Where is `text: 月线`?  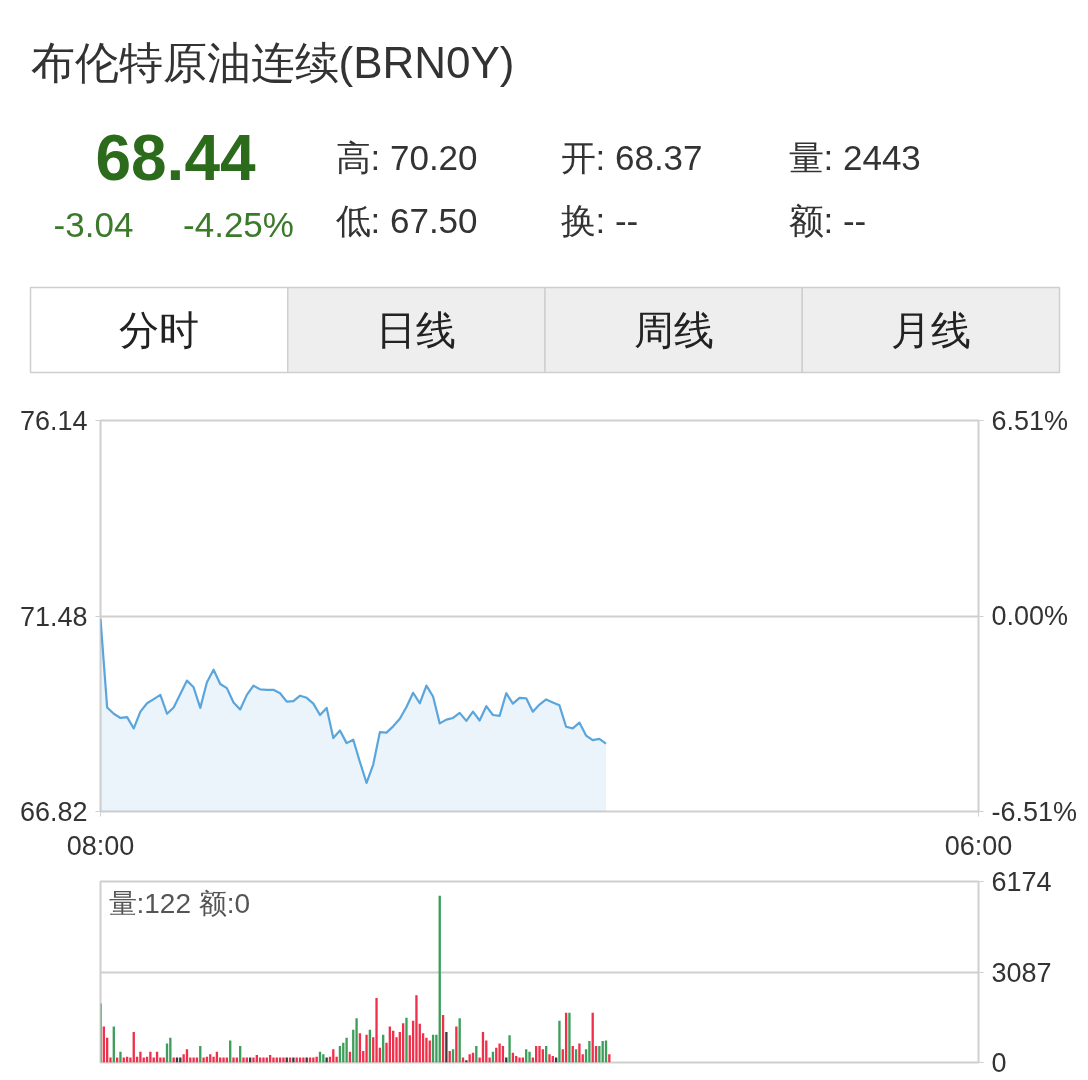 text: 月线 is located at coordinates (930, 330).